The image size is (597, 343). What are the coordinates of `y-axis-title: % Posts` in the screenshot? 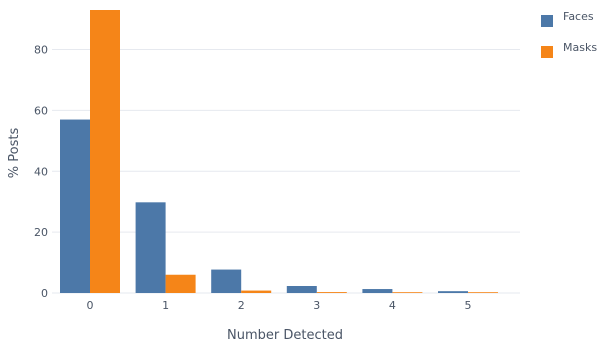 It's located at (14, 153).